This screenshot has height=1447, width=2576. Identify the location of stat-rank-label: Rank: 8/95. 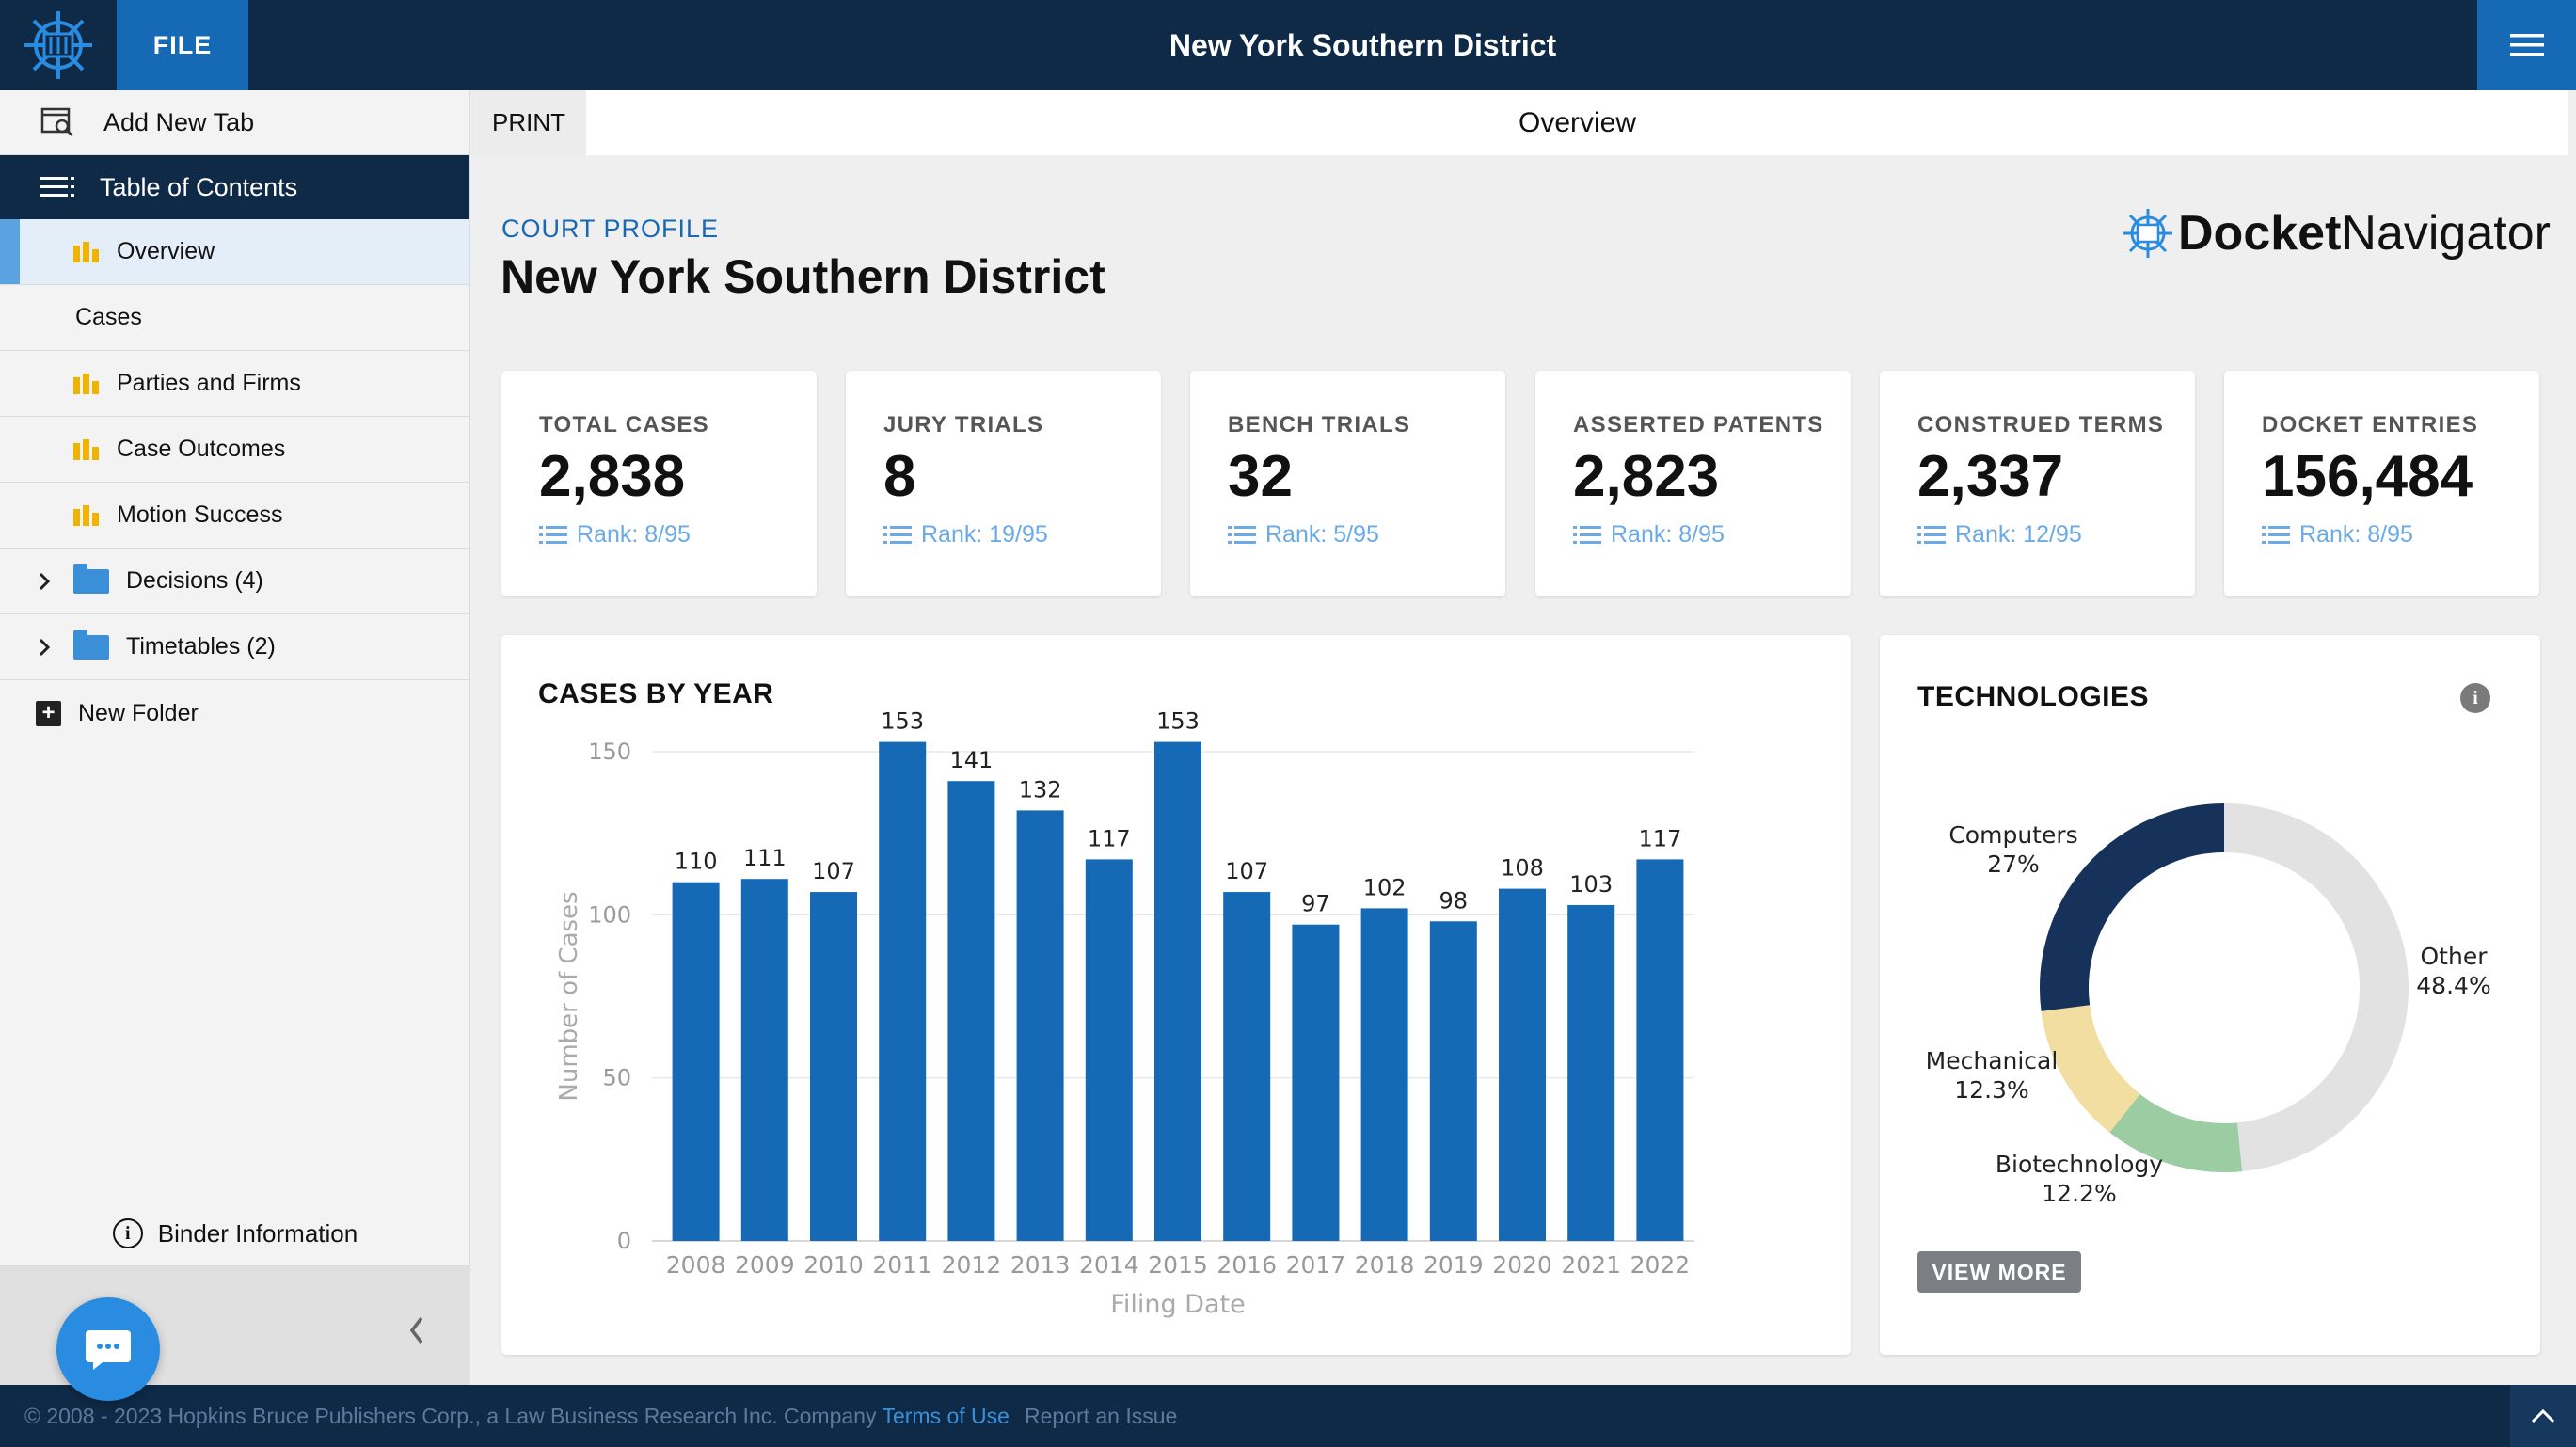
(2356, 534).